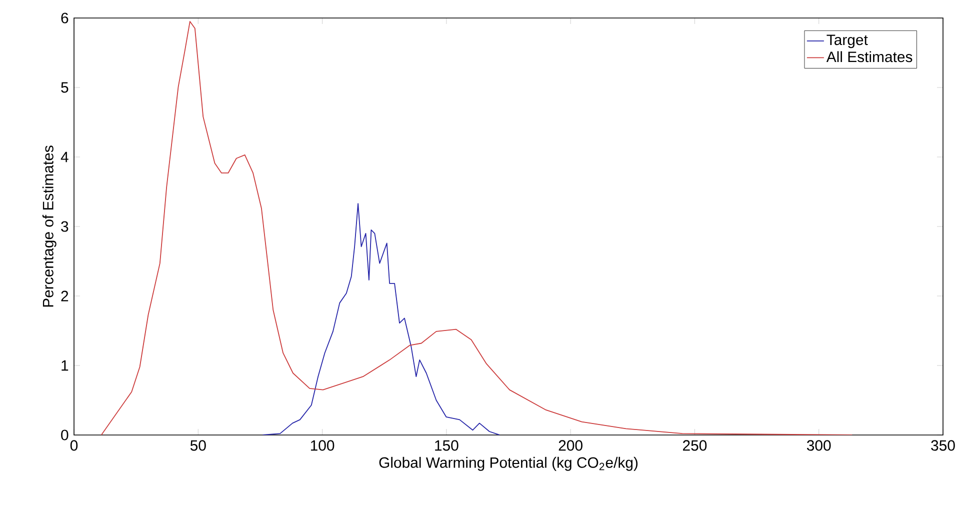  I want to click on legend-label: Target, so click(847, 41).